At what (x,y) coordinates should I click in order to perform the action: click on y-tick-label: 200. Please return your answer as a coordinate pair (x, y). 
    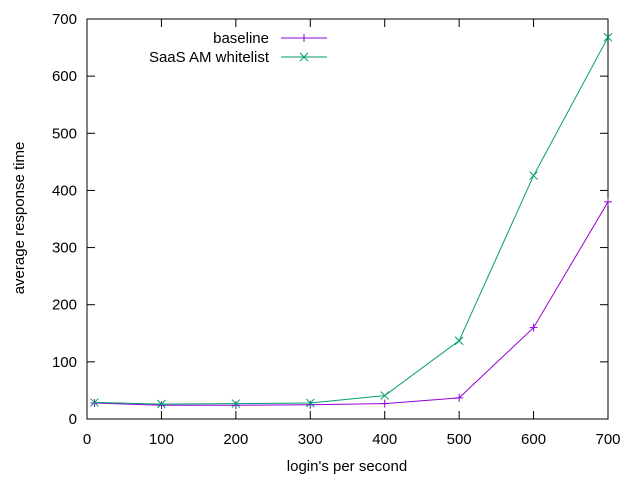
    Looking at the image, I should click on (64, 305).